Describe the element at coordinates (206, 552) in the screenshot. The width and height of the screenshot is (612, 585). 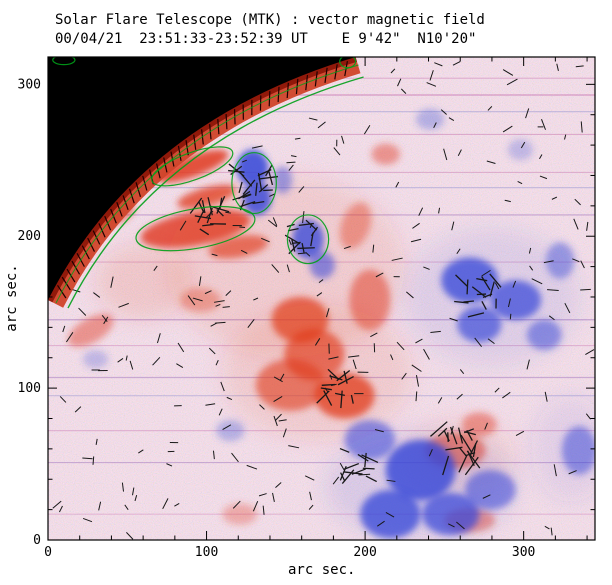
I see `x-tick-label: 100` at that location.